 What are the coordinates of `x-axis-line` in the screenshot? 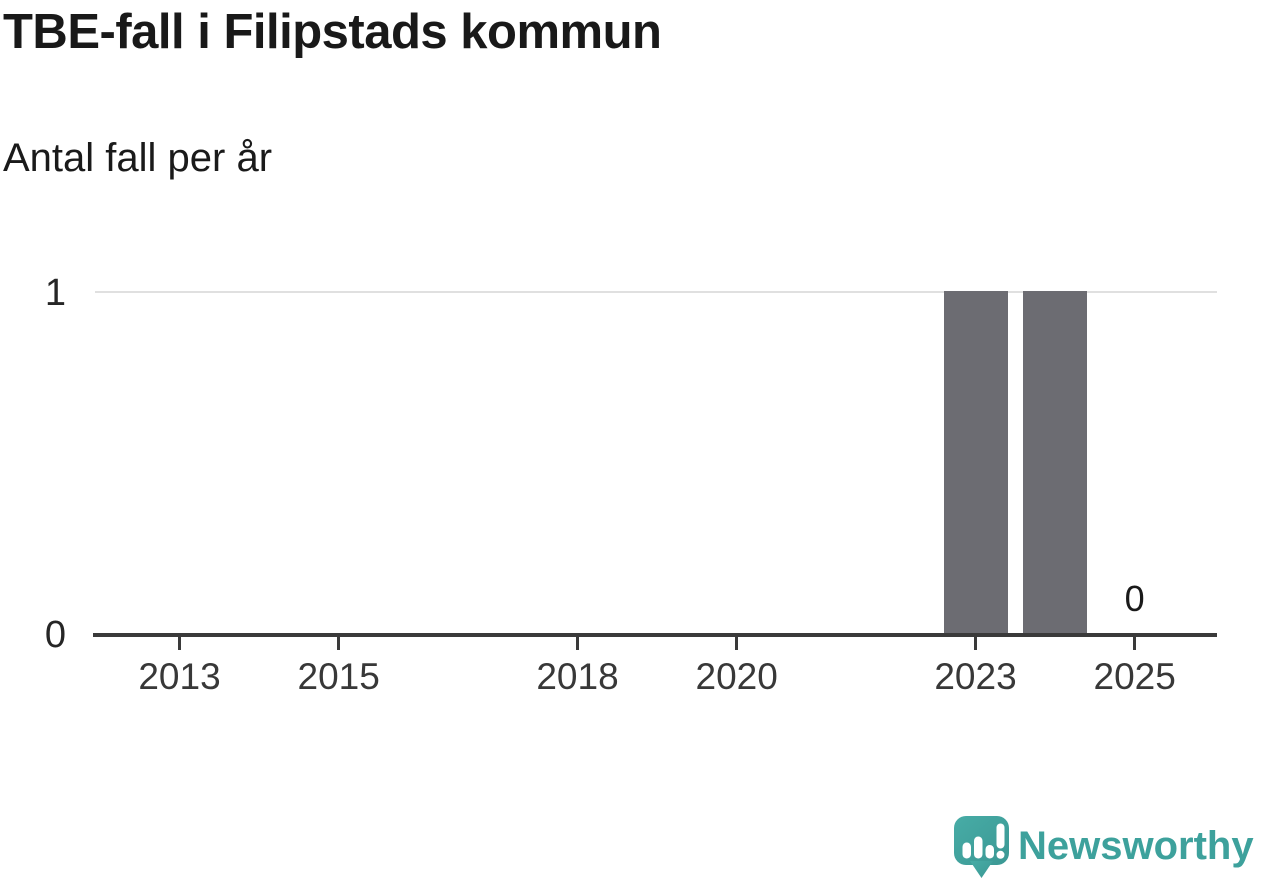 It's located at (655, 635).